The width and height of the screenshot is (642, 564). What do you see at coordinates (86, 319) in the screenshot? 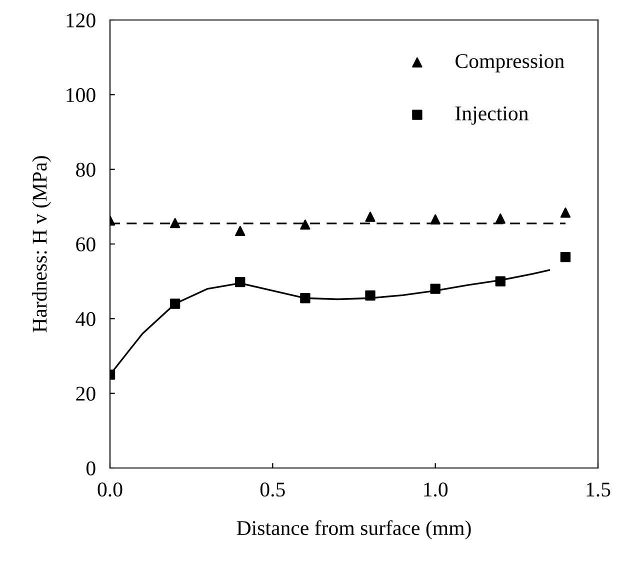
I see `y-tick-label: 40` at bounding box center [86, 319].